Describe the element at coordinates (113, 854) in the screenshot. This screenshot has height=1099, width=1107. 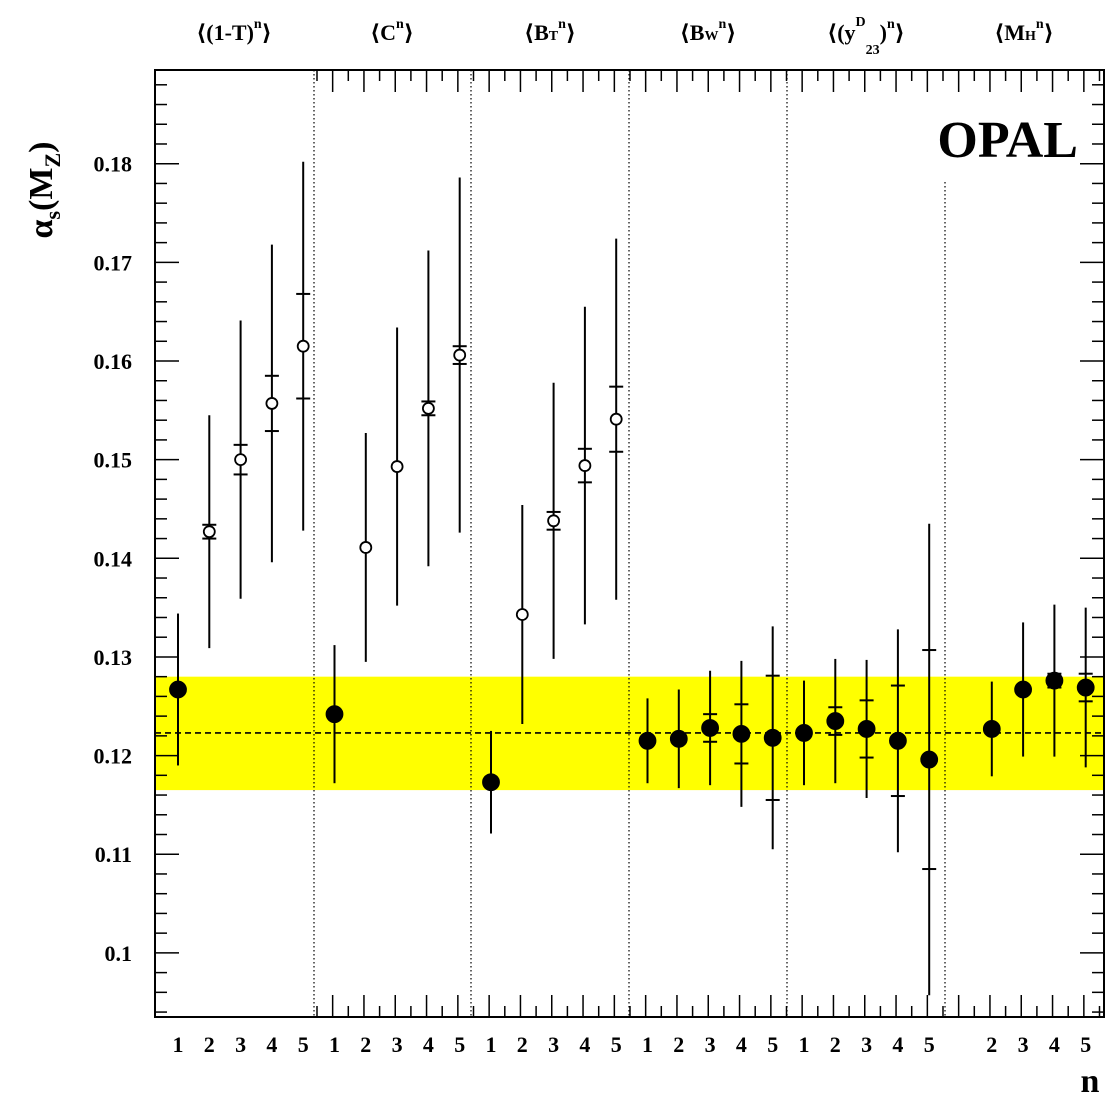
I see `y-tick-label: 0.11` at that location.